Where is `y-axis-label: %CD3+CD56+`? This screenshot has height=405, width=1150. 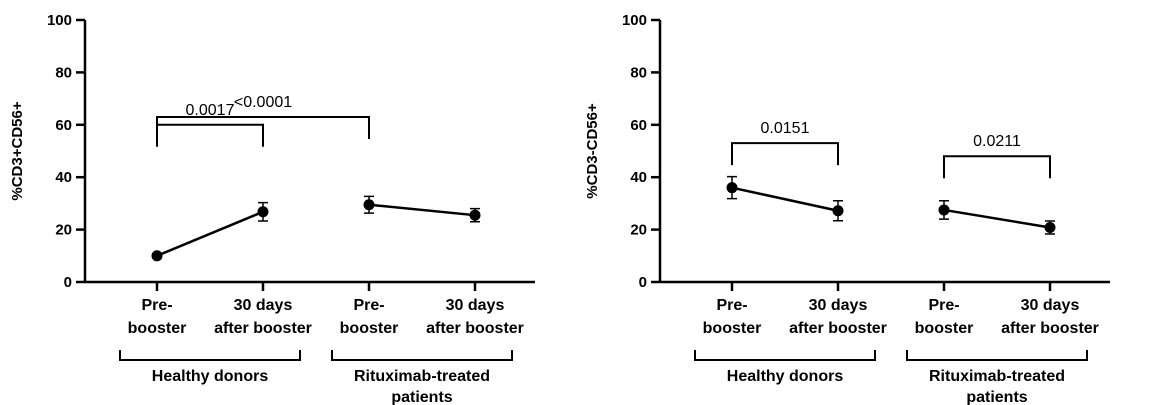 y-axis-label: %CD3+CD56+ is located at coordinates (17, 150).